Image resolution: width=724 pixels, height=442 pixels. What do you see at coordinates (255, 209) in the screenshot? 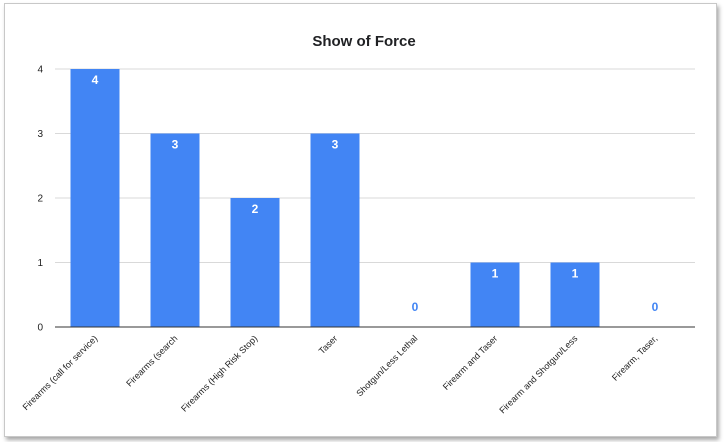
I see `data-label: 2` at bounding box center [255, 209].